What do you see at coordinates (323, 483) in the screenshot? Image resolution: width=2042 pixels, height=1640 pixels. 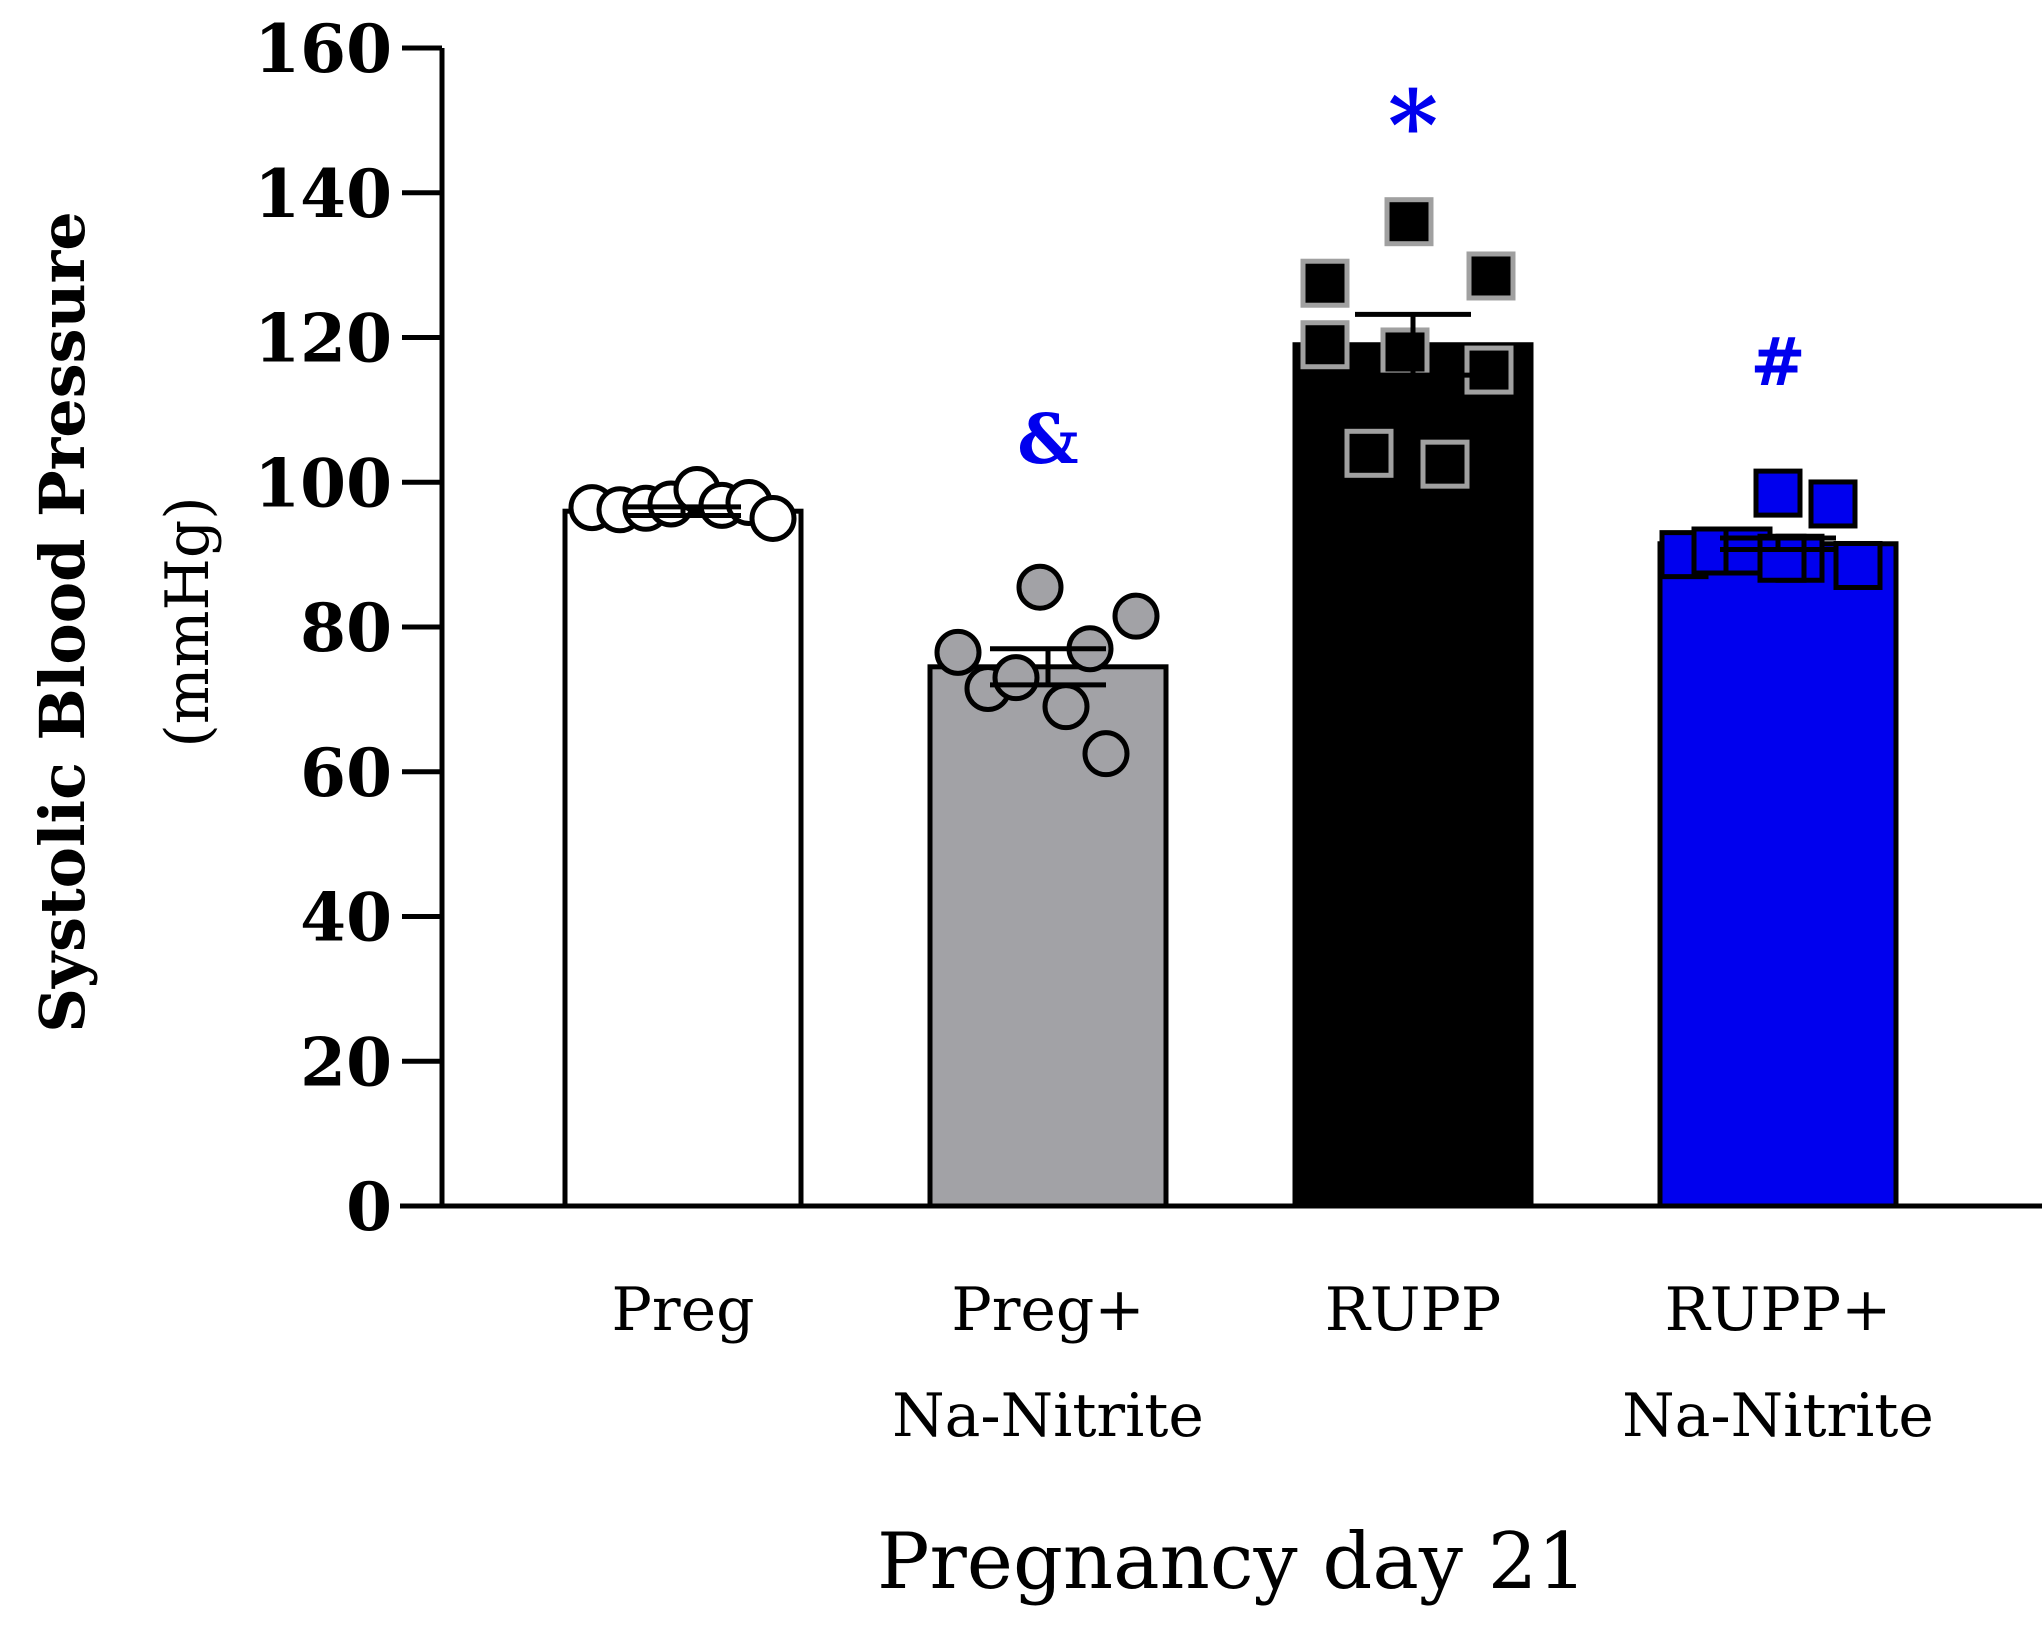 I see `y-tick-label: 100` at bounding box center [323, 483].